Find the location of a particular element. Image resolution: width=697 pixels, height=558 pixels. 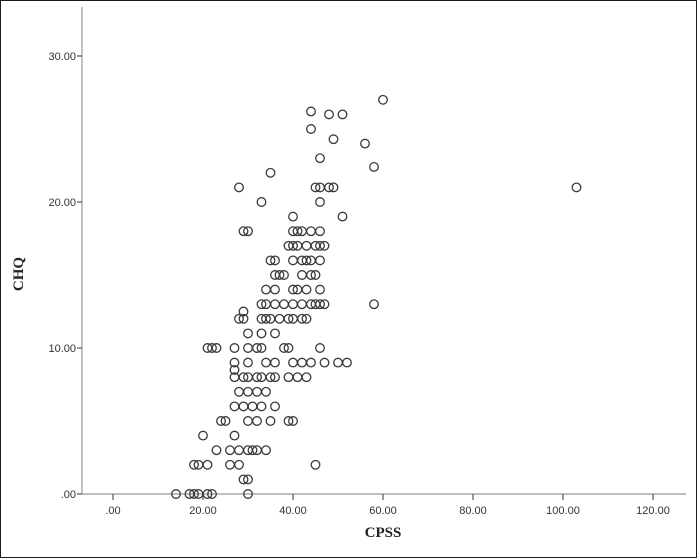

y-tick-label: 10.00 is located at coordinates (62, 349).